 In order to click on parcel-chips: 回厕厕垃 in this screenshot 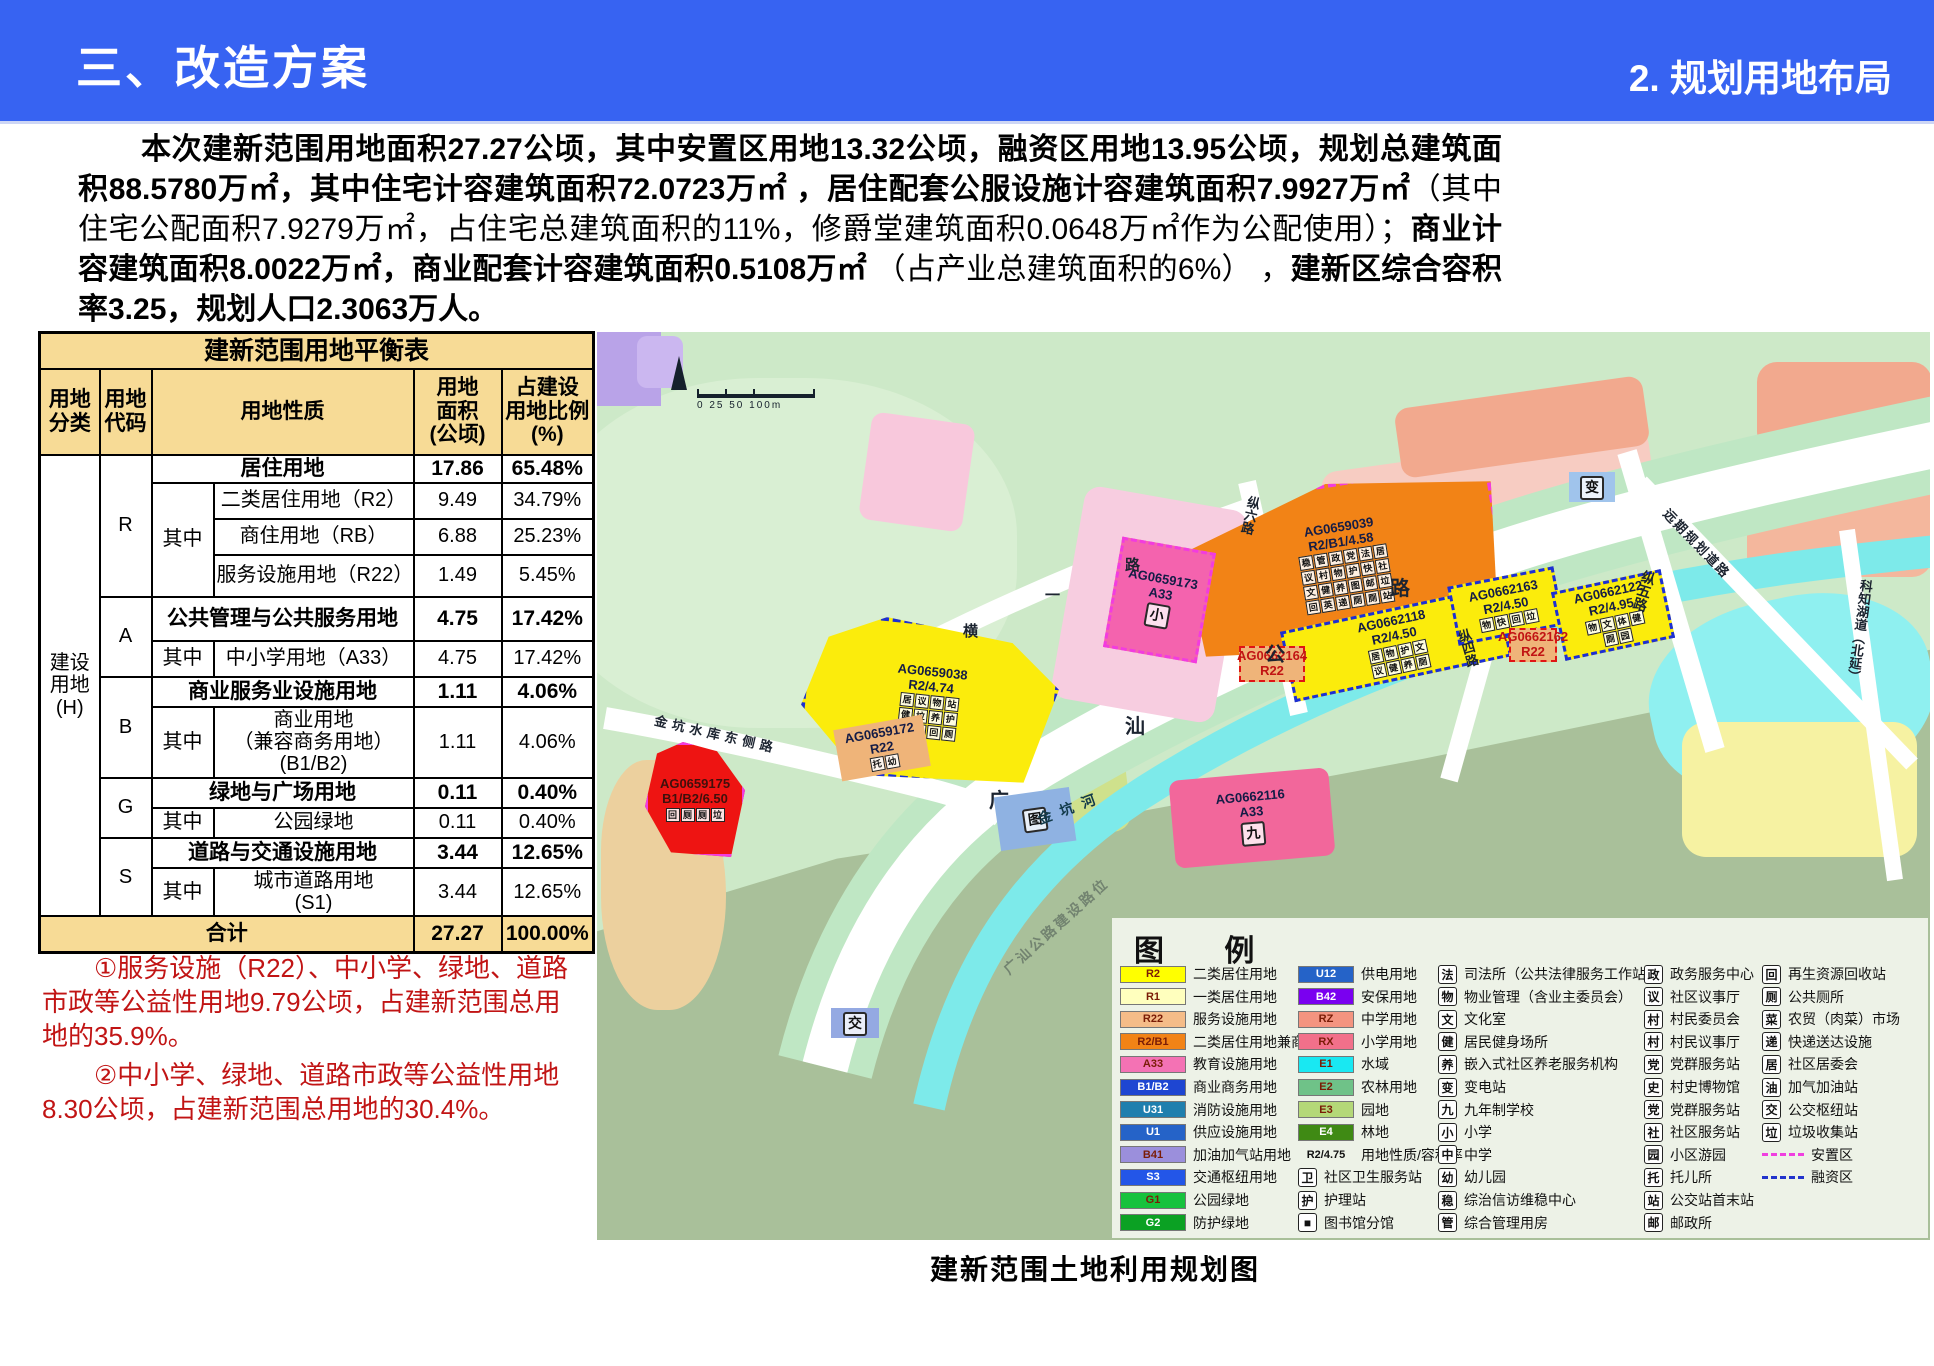, I will do `click(695, 814)`.